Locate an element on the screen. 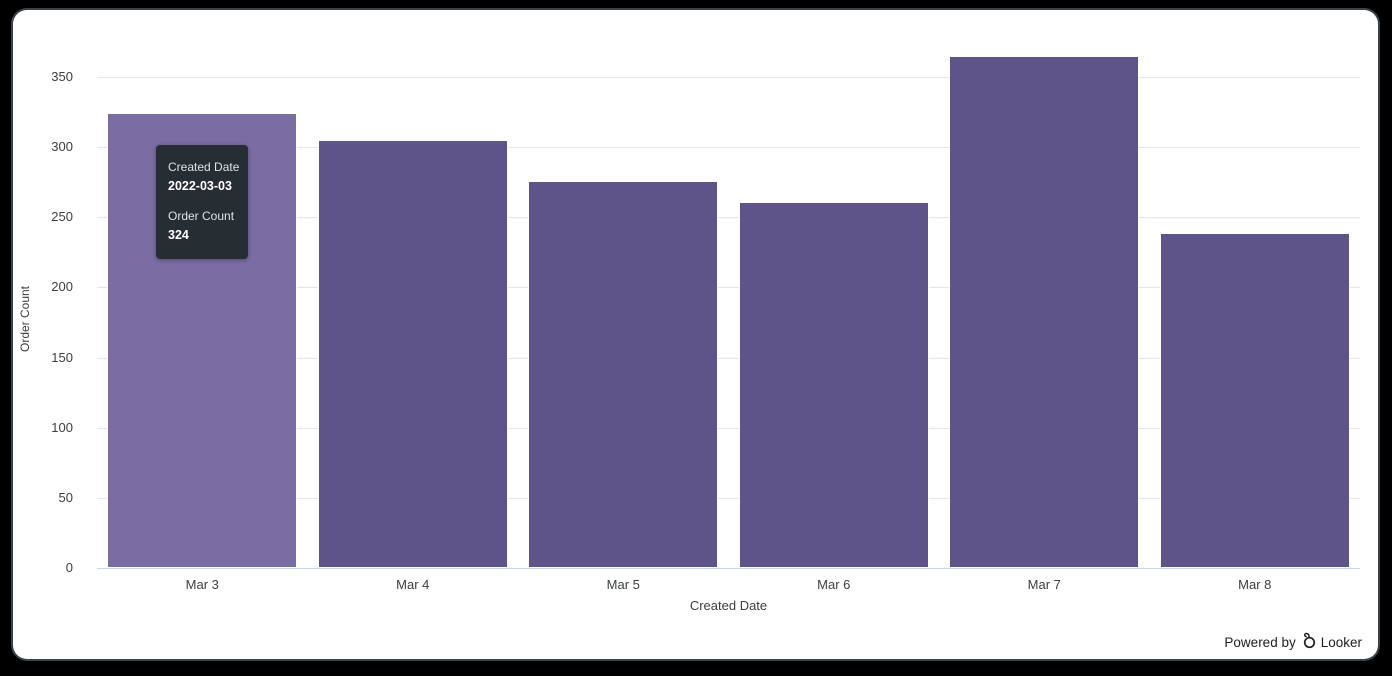 The height and width of the screenshot is (676, 1392). powered-by-looker-link: Powered by Looker is located at coordinates (1293, 642).